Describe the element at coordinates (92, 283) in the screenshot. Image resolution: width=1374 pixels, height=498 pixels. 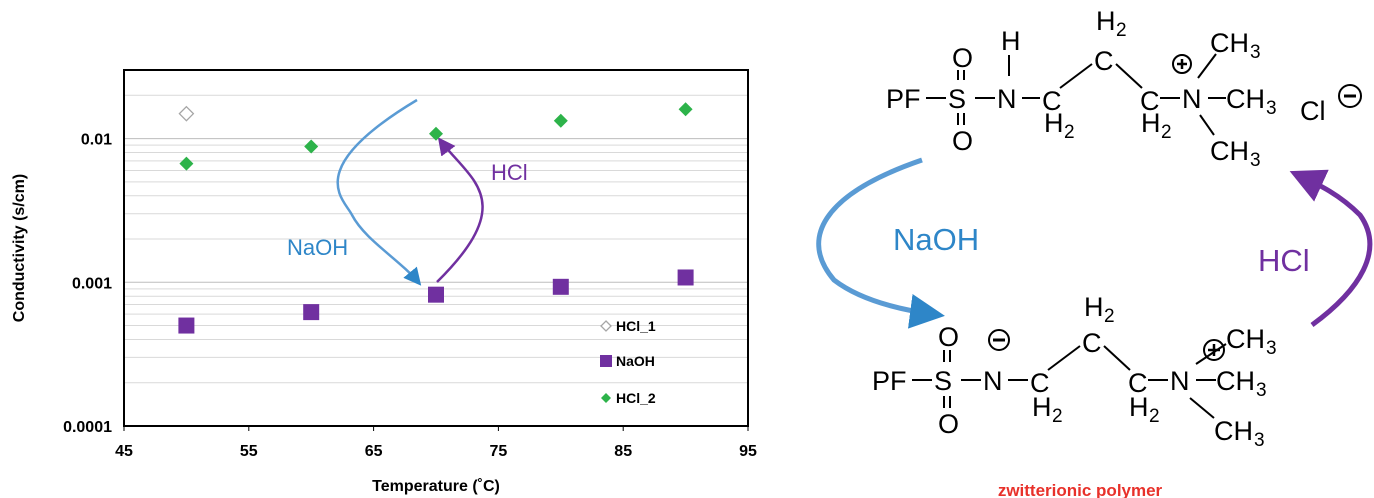
I see `y-tick-label: 0.001` at that location.